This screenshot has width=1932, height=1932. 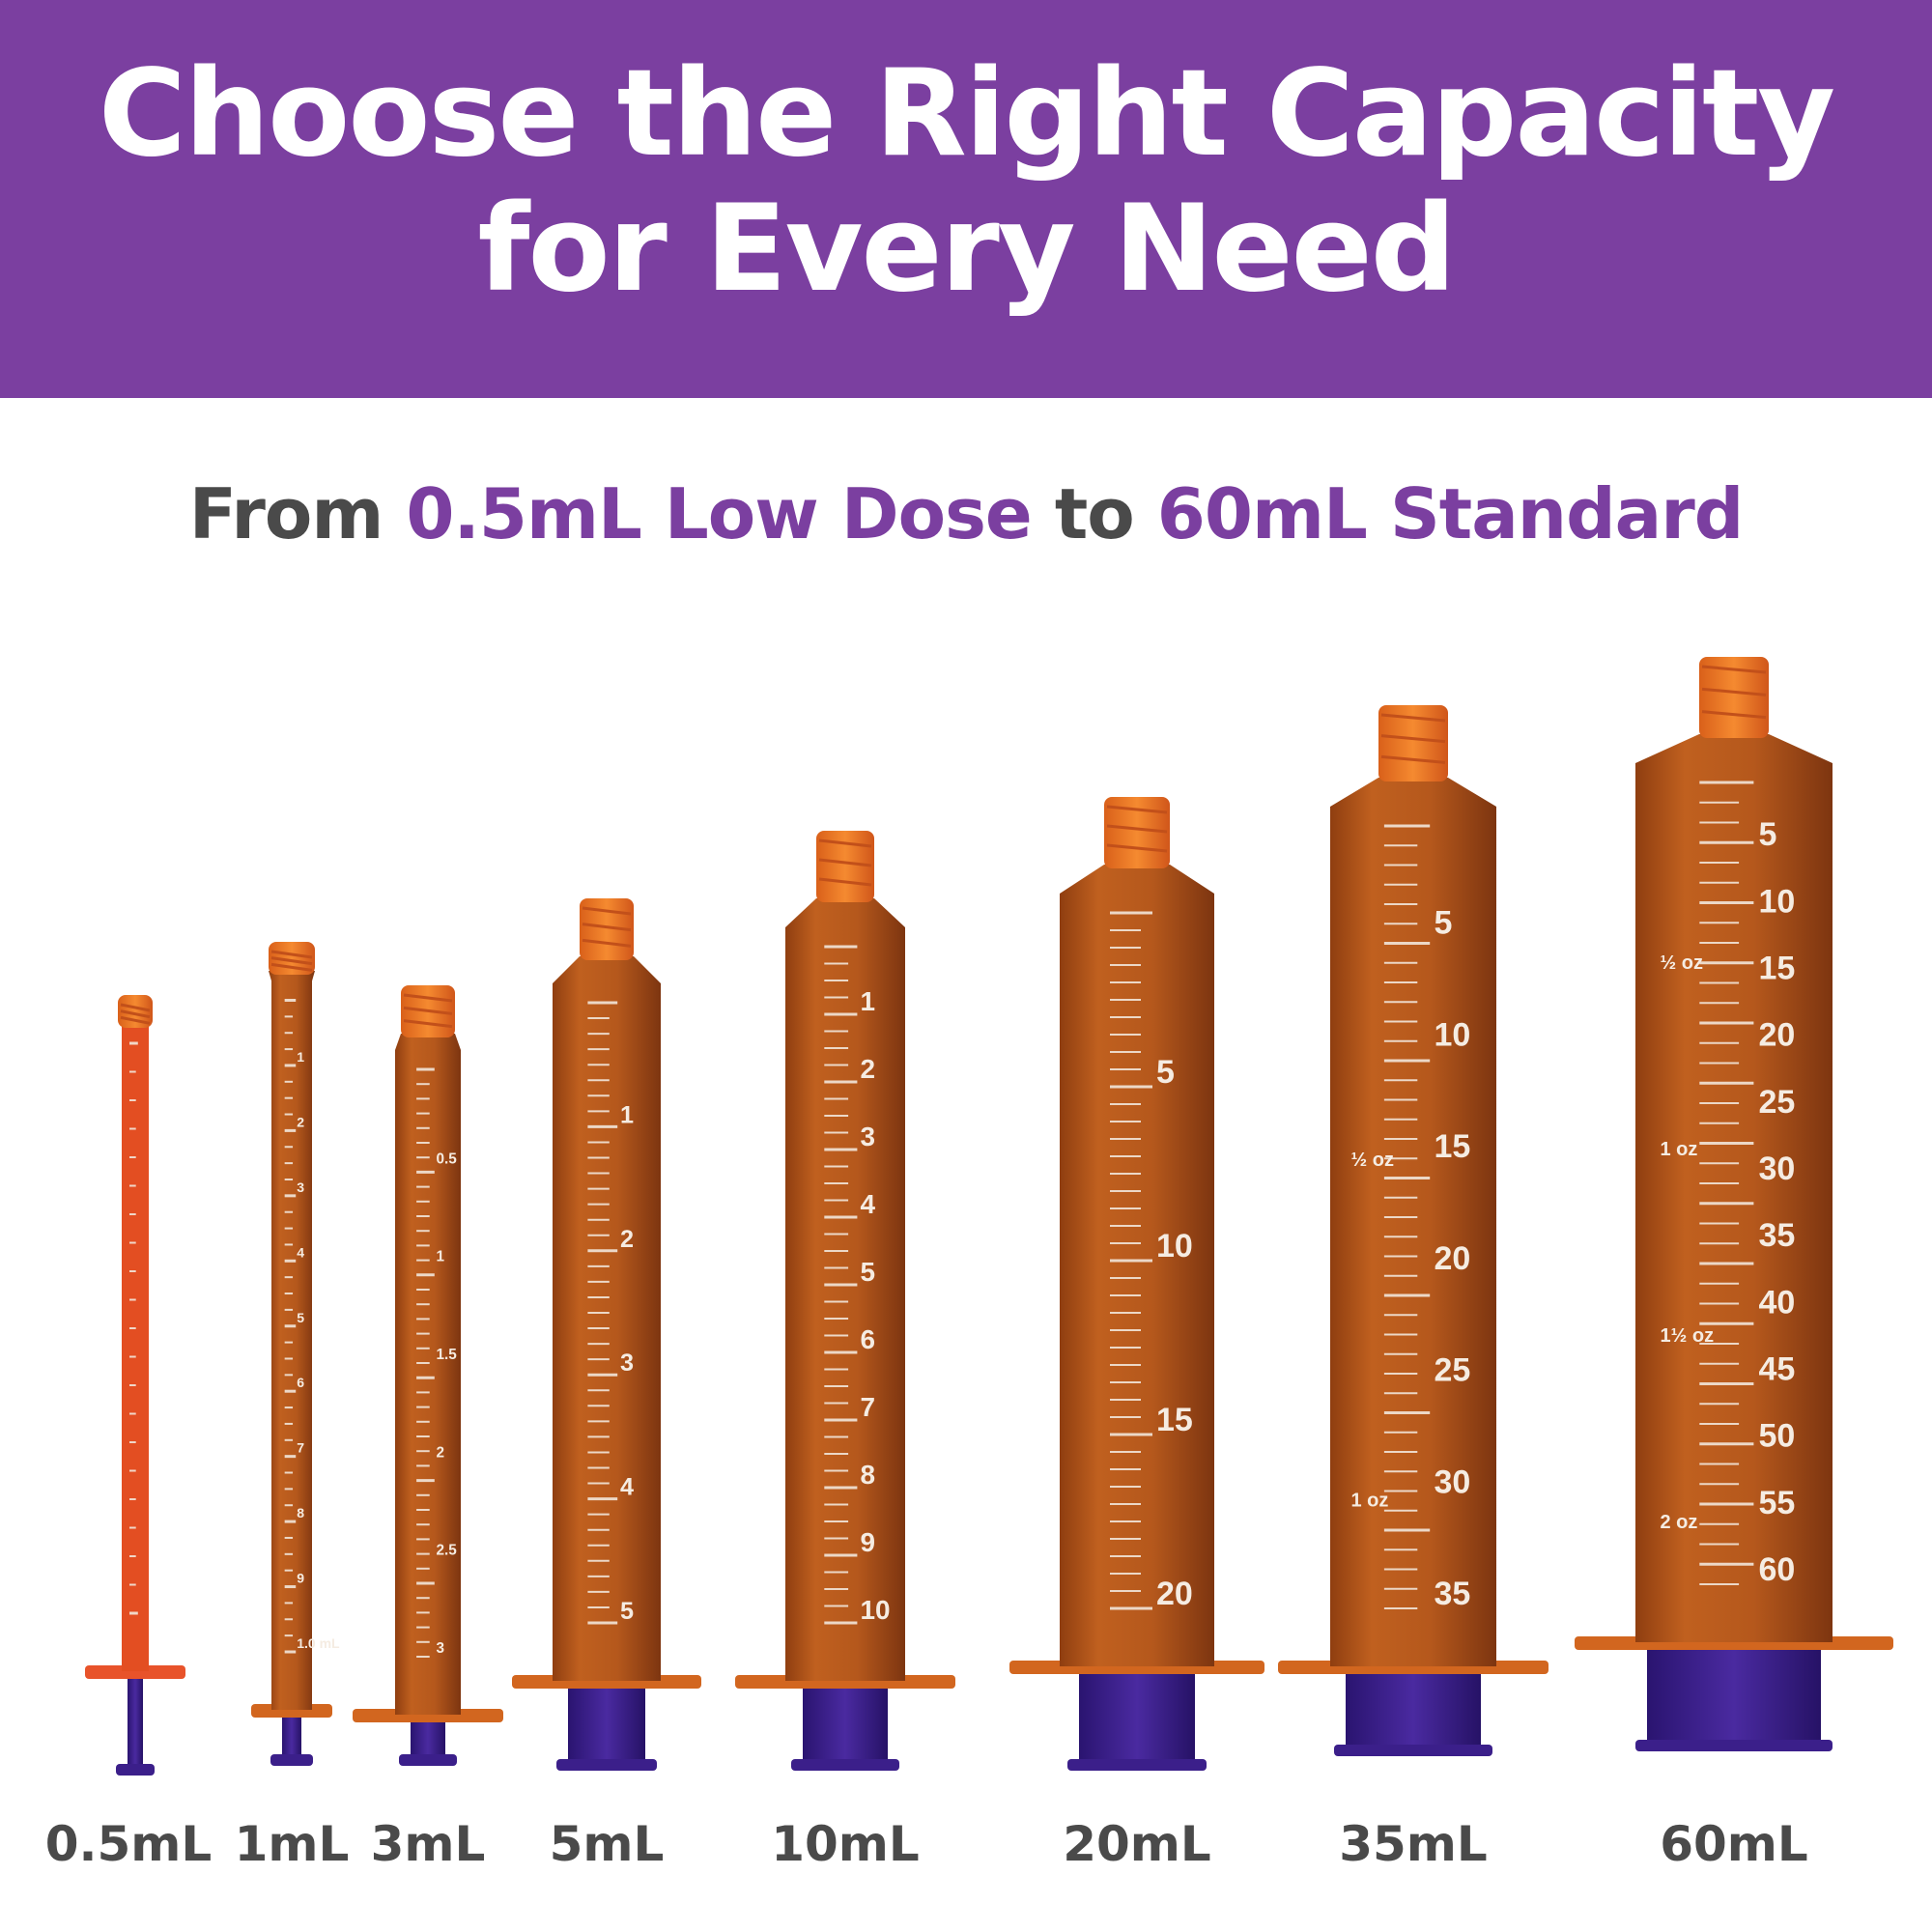 I want to click on syringe-20ml: 5 10 15 20, so click(x=1136, y=1284).